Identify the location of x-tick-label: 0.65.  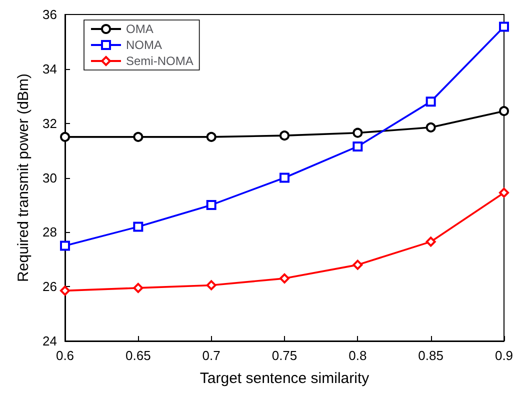
(138, 355).